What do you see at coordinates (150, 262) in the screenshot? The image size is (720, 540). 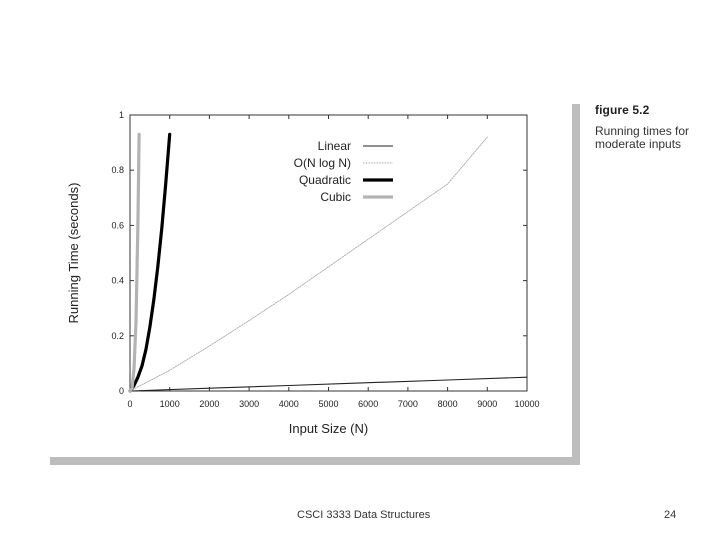 I see `series-line-quadratic` at bounding box center [150, 262].